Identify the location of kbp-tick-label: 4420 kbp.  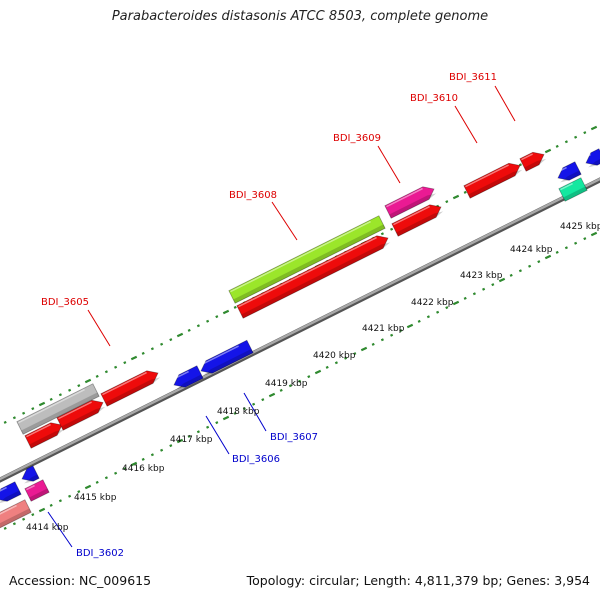
(334, 356).